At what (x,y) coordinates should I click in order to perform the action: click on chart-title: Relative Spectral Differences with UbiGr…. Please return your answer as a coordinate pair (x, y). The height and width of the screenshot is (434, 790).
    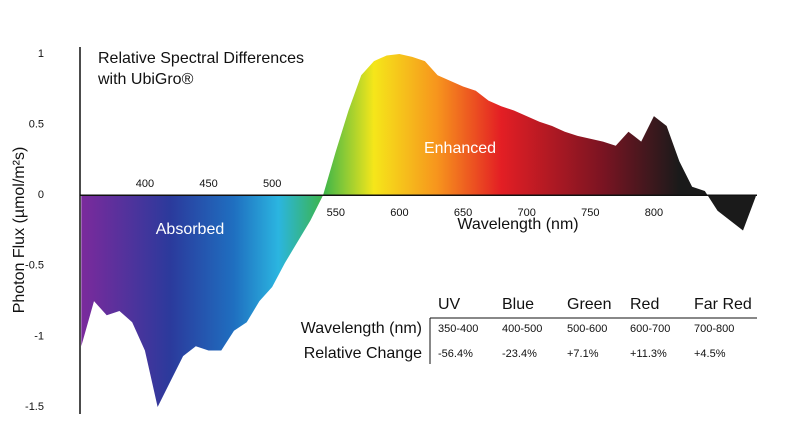
    Looking at the image, I should click on (201, 69).